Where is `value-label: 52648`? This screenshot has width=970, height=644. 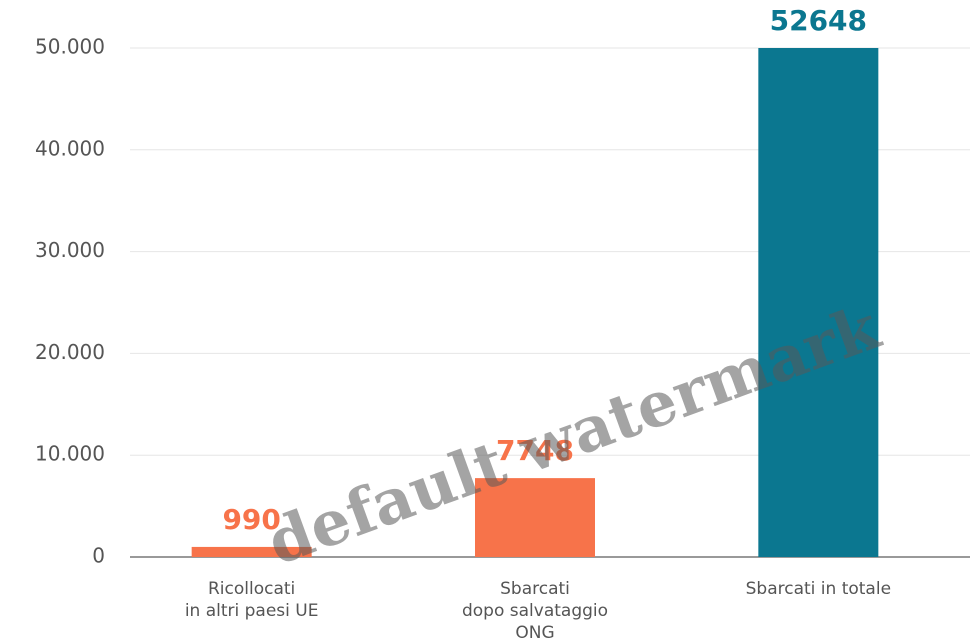 value-label: 52648 is located at coordinates (818, 20).